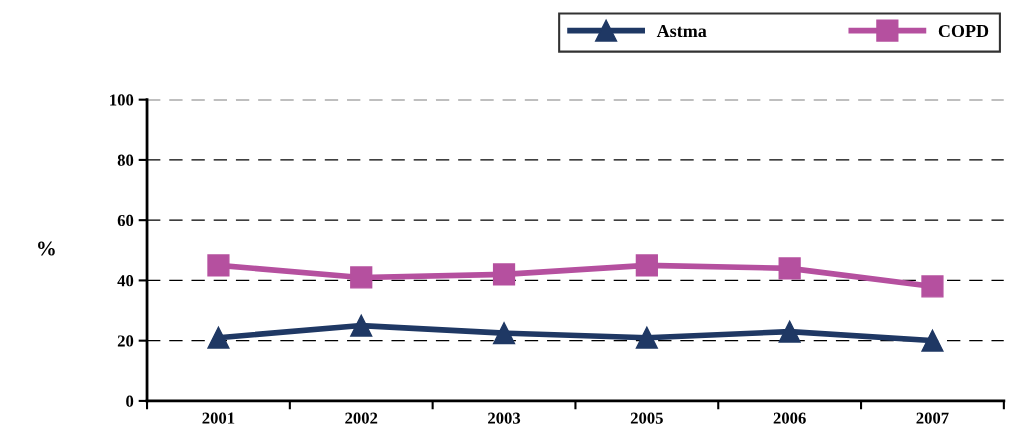 The width and height of the screenshot is (1014, 443). What do you see at coordinates (963, 31) in the screenshot?
I see `legend-label: COPD` at bounding box center [963, 31].